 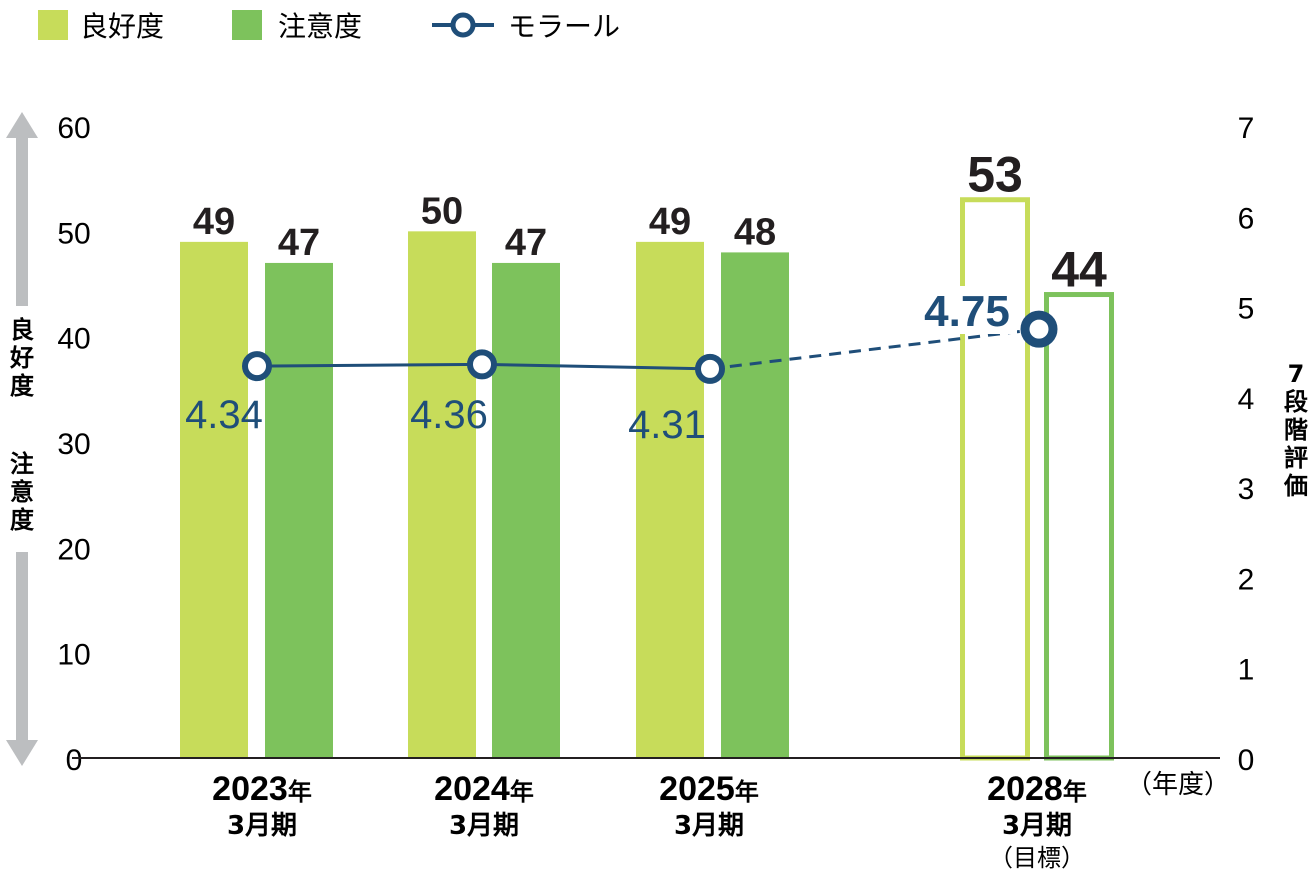 What do you see at coordinates (73, 233) in the screenshot?
I see `left-tick-label: 50` at bounding box center [73, 233].